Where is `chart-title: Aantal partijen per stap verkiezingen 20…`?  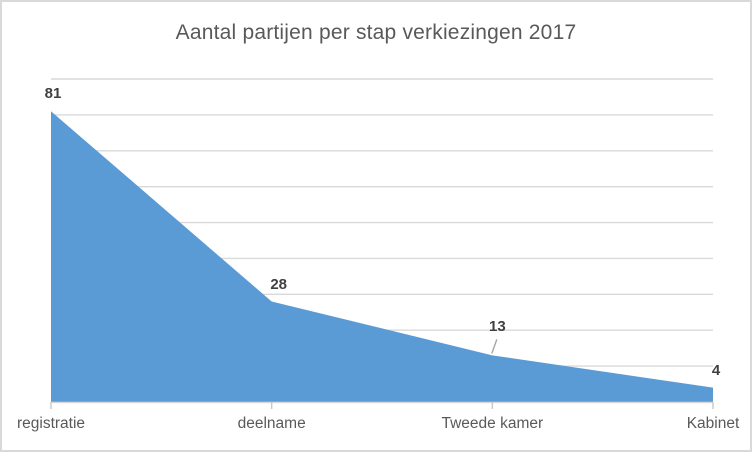 chart-title: Aantal partijen per stap verkiezingen 20… is located at coordinates (376, 32).